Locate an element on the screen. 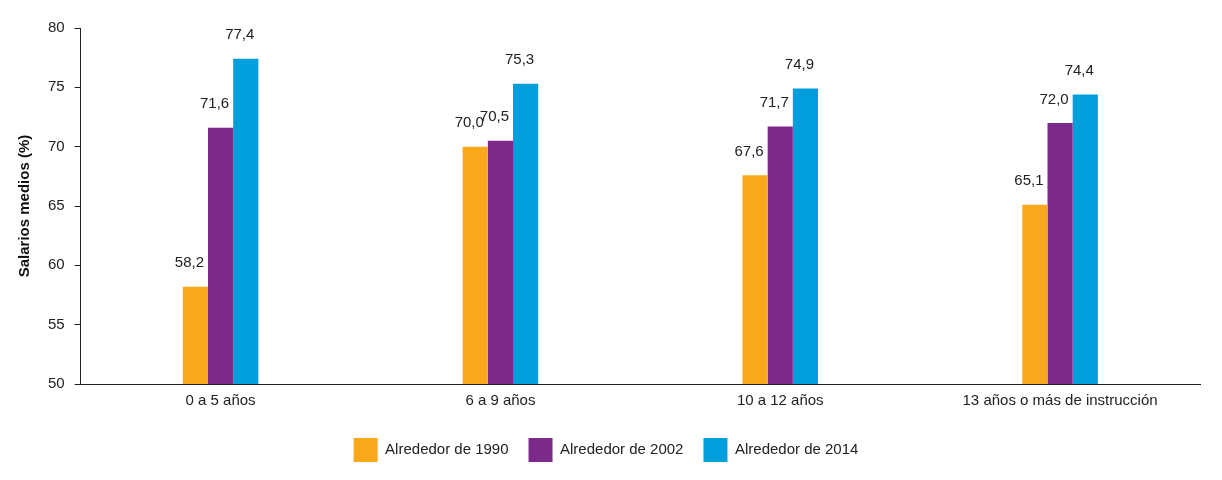 The width and height of the screenshot is (1222, 480). y-tick-label: 60 is located at coordinates (56, 264).